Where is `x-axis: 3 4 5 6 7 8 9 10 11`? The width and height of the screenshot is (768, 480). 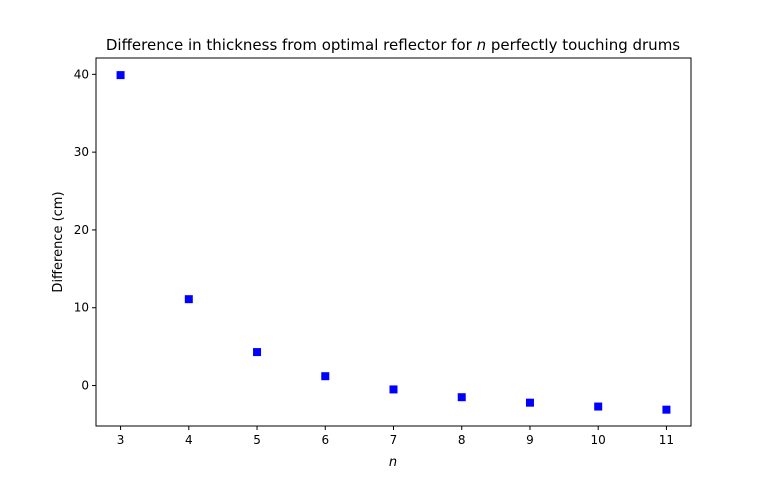 x-axis: 3 4 5 6 7 8 9 10 11 is located at coordinates (395, 436).